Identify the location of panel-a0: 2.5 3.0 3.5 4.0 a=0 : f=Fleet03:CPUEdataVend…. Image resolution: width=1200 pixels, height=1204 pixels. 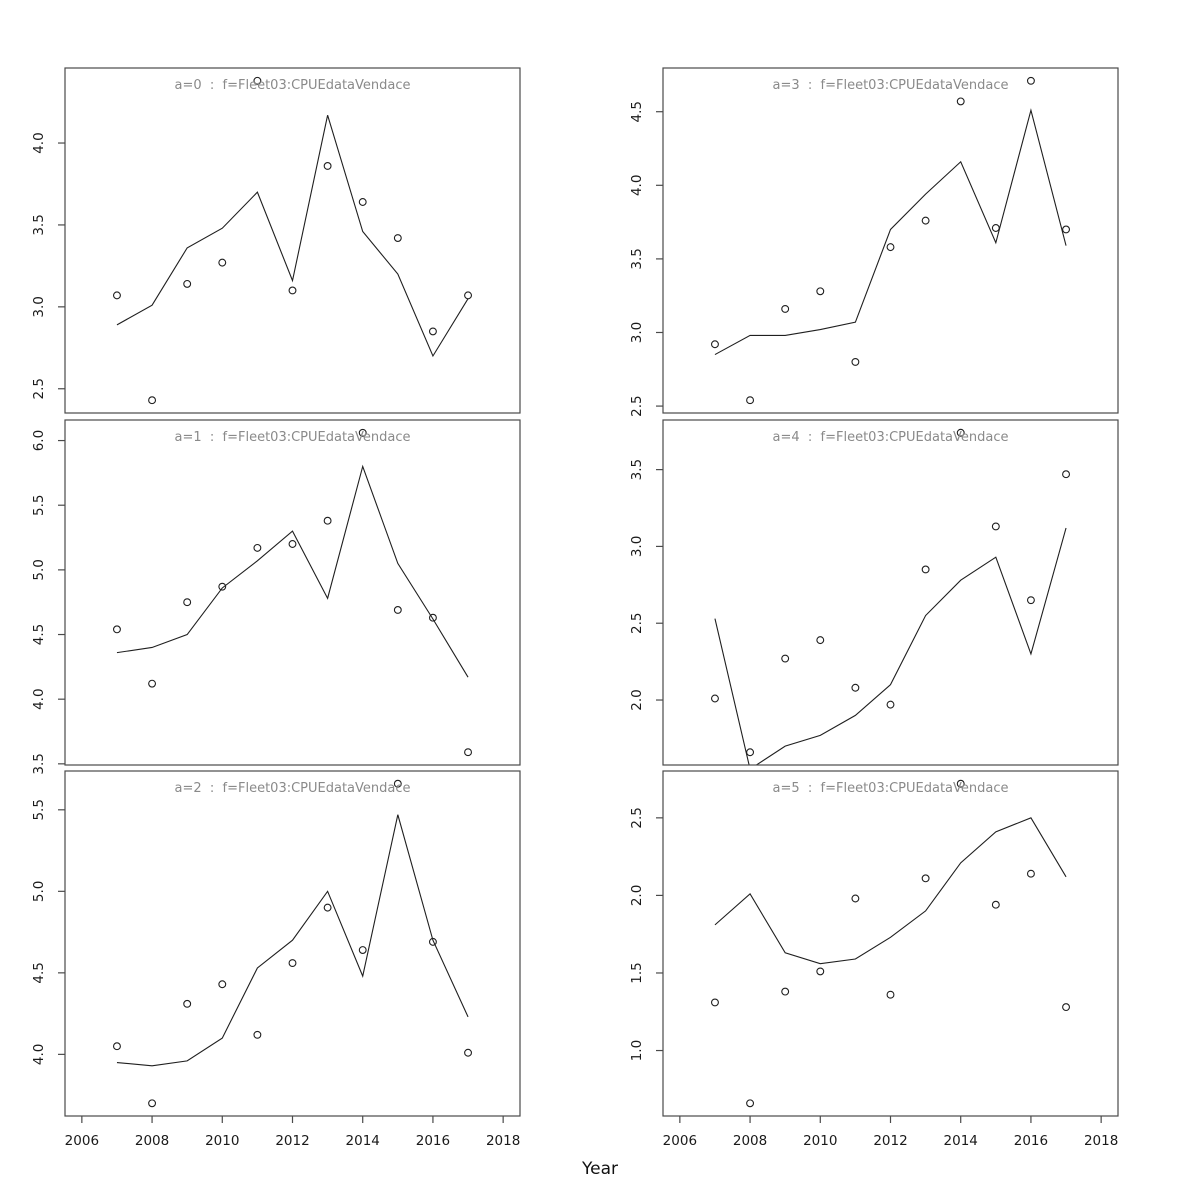
(276, 240).